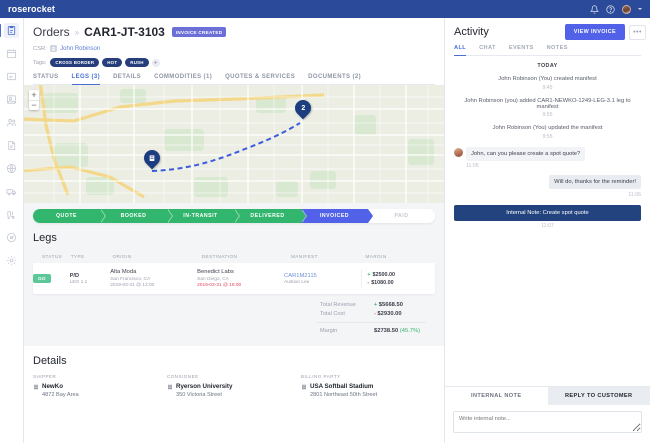  Describe the element at coordinates (401, 216) in the screenshot. I see `progress-step-paid: PAID` at that location.